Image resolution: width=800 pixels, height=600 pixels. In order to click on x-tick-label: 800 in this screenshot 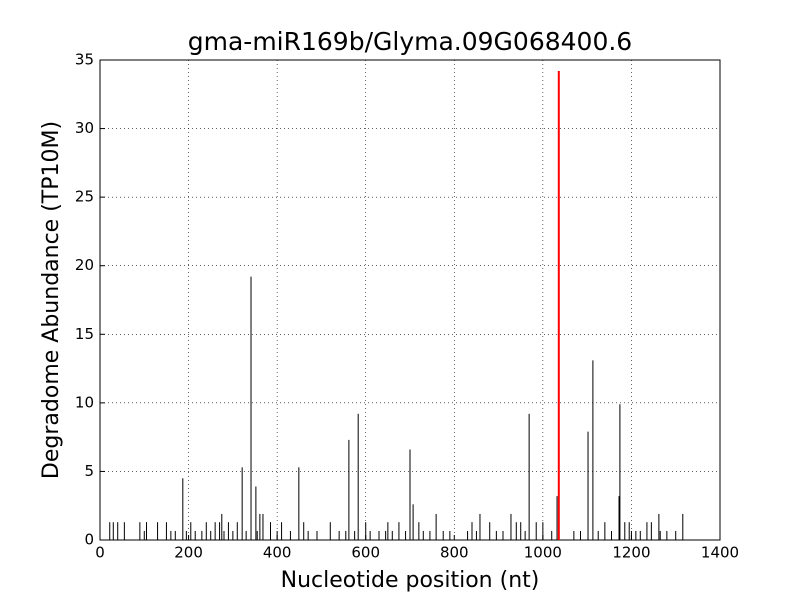, I will do `click(454, 553)`.